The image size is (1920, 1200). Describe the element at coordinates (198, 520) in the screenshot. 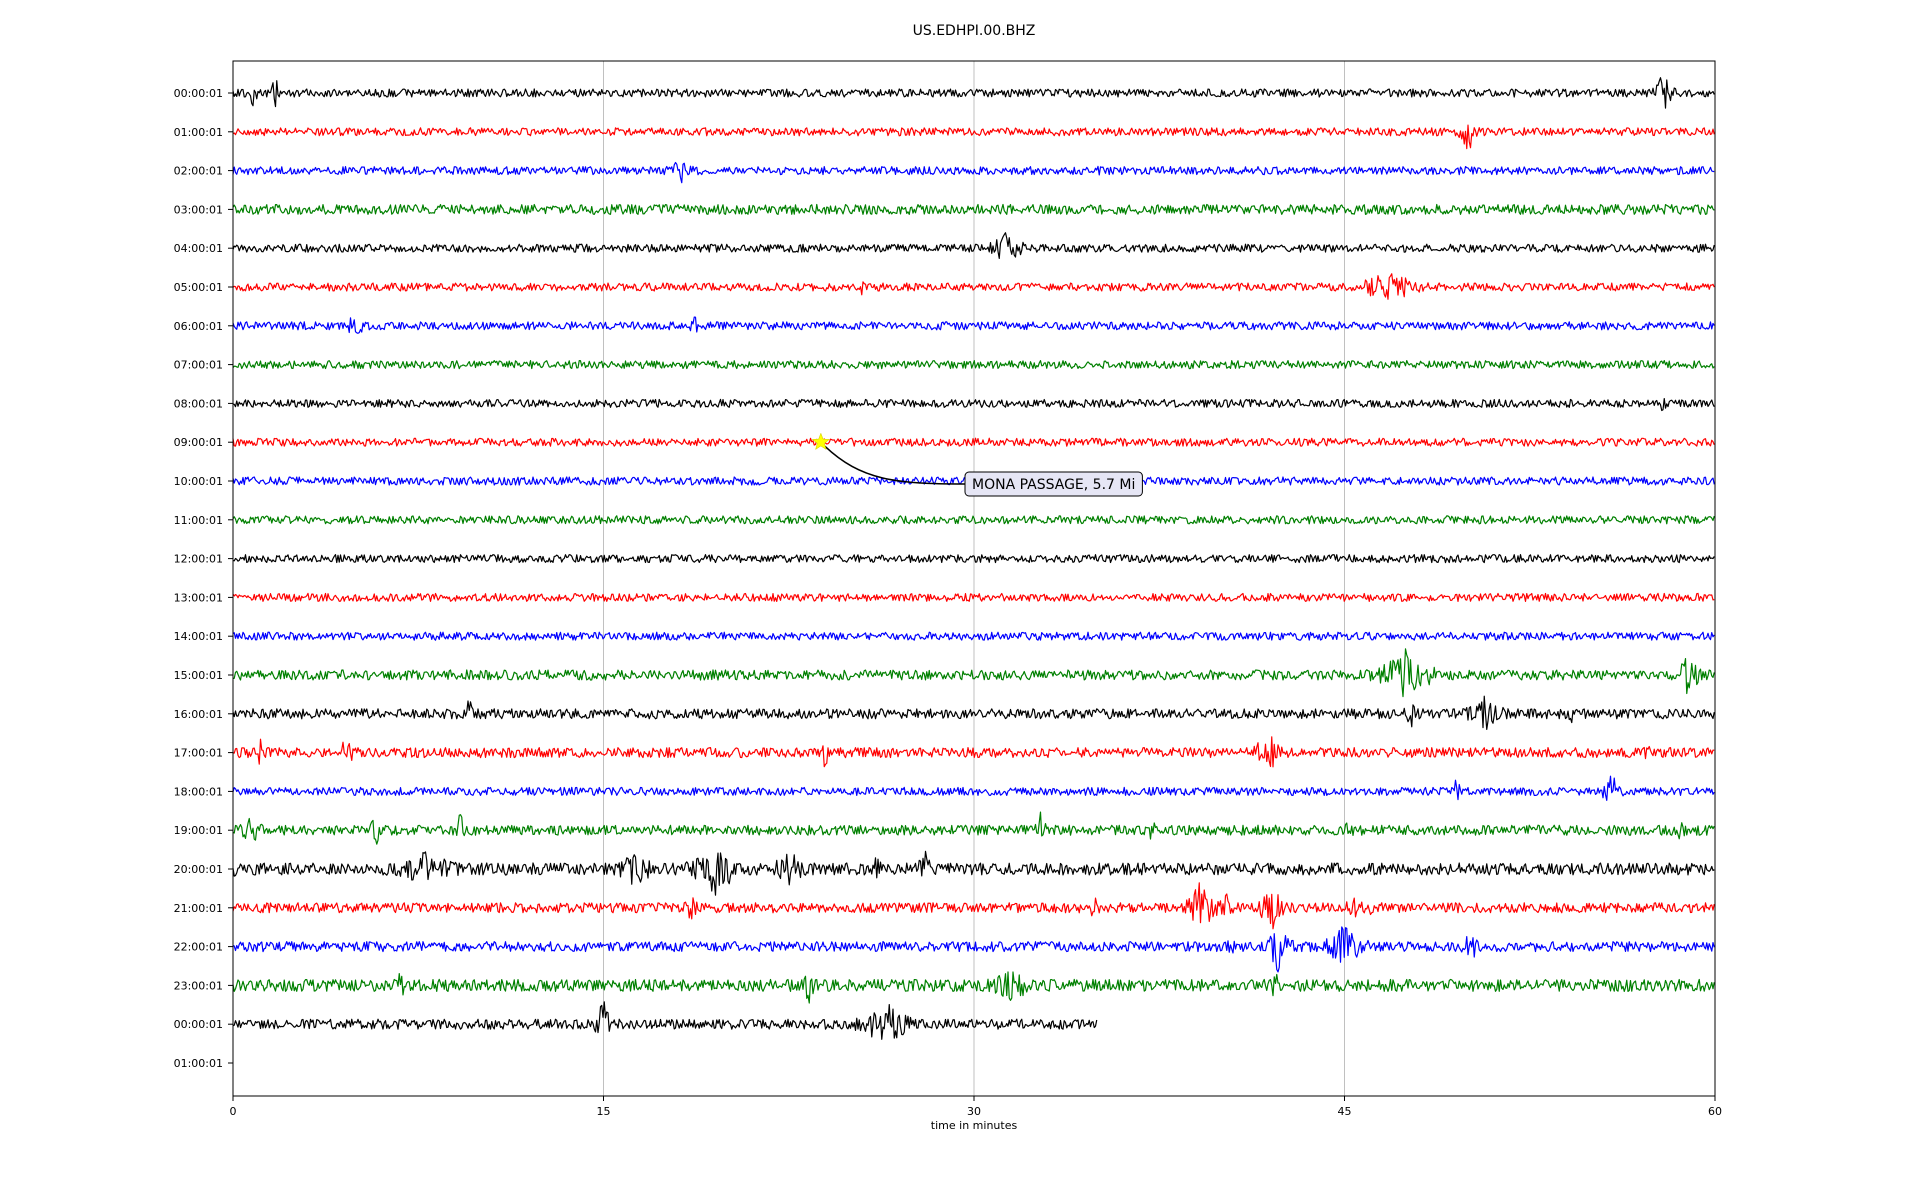

I see `y-tick-label: 11:00:01` at that location.